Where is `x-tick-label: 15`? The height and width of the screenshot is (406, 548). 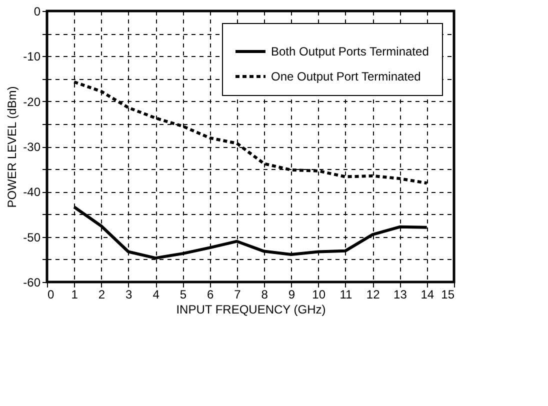
x-tick-label: 15 is located at coordinates (448, 295).